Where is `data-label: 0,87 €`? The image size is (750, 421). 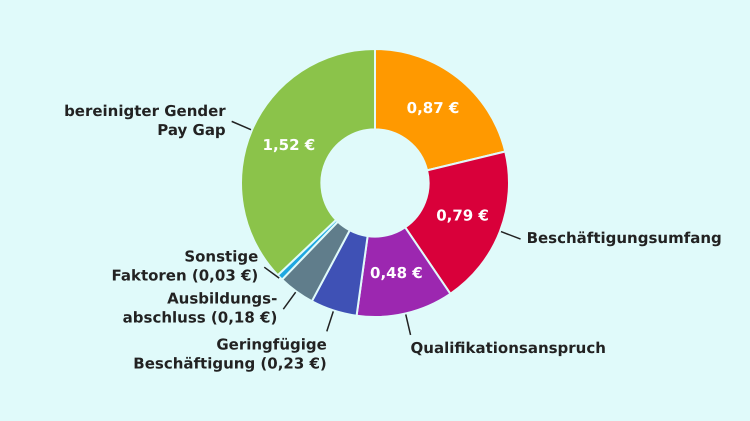
data-label: 0,87 € is located at coordinates (433, 108).